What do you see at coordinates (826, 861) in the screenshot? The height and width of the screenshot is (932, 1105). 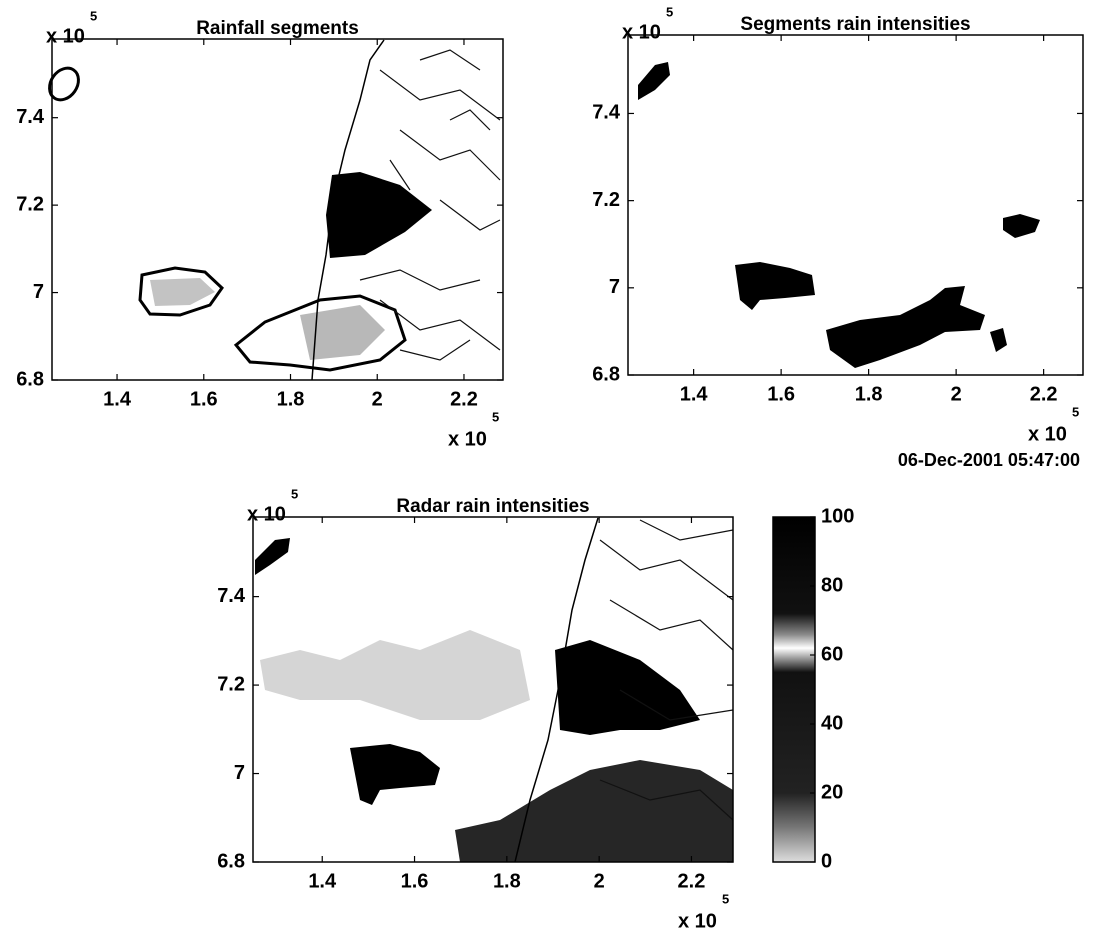 I see `colorbar-tick-label: 0` at bounding box center [826, 861].